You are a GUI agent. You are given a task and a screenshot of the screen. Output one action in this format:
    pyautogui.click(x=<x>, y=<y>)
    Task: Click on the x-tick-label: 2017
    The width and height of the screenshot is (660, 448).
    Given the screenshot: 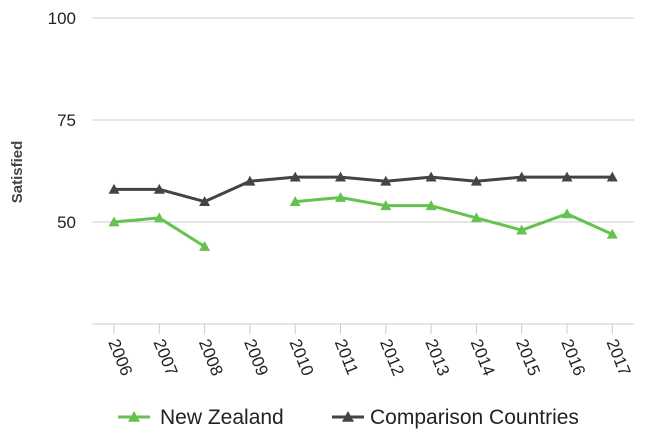 What is the action you would take?
    pyautogui.click(x=619, y=357)
    